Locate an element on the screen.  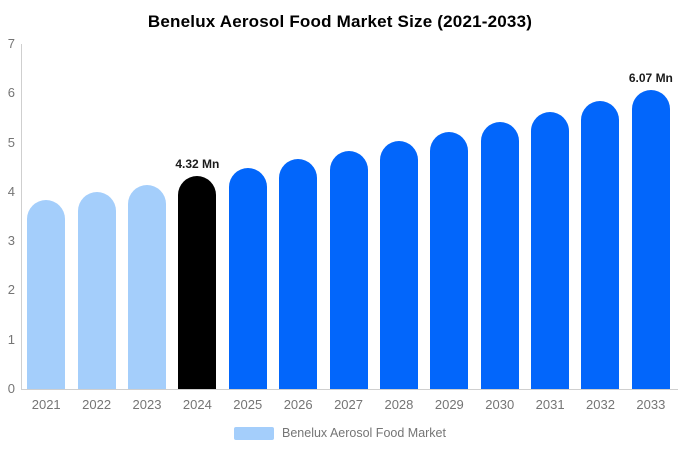
bar-slot-2030 is located at coordinates (500, 216).